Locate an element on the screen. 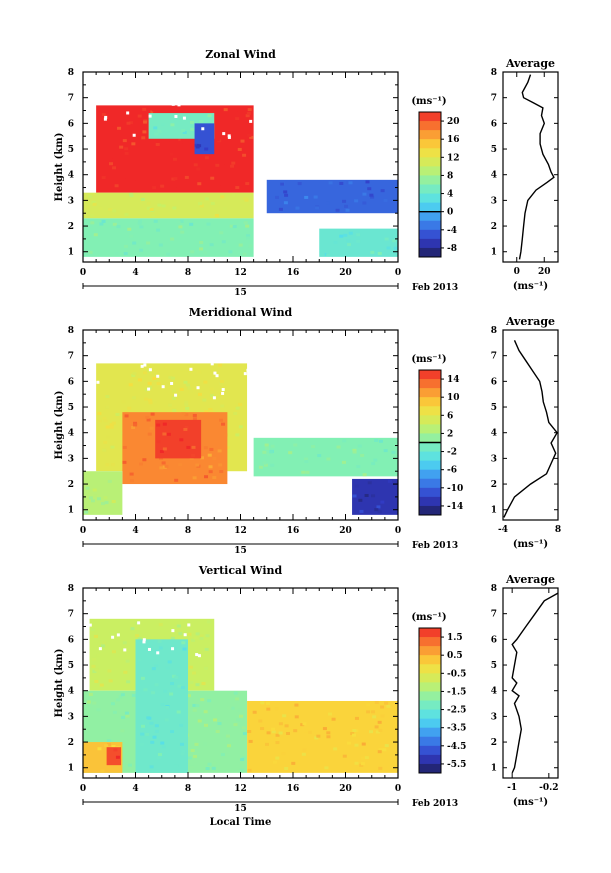 This screenshot has width=611, height=873. heatmap-region is located at coordinates (358, 242).